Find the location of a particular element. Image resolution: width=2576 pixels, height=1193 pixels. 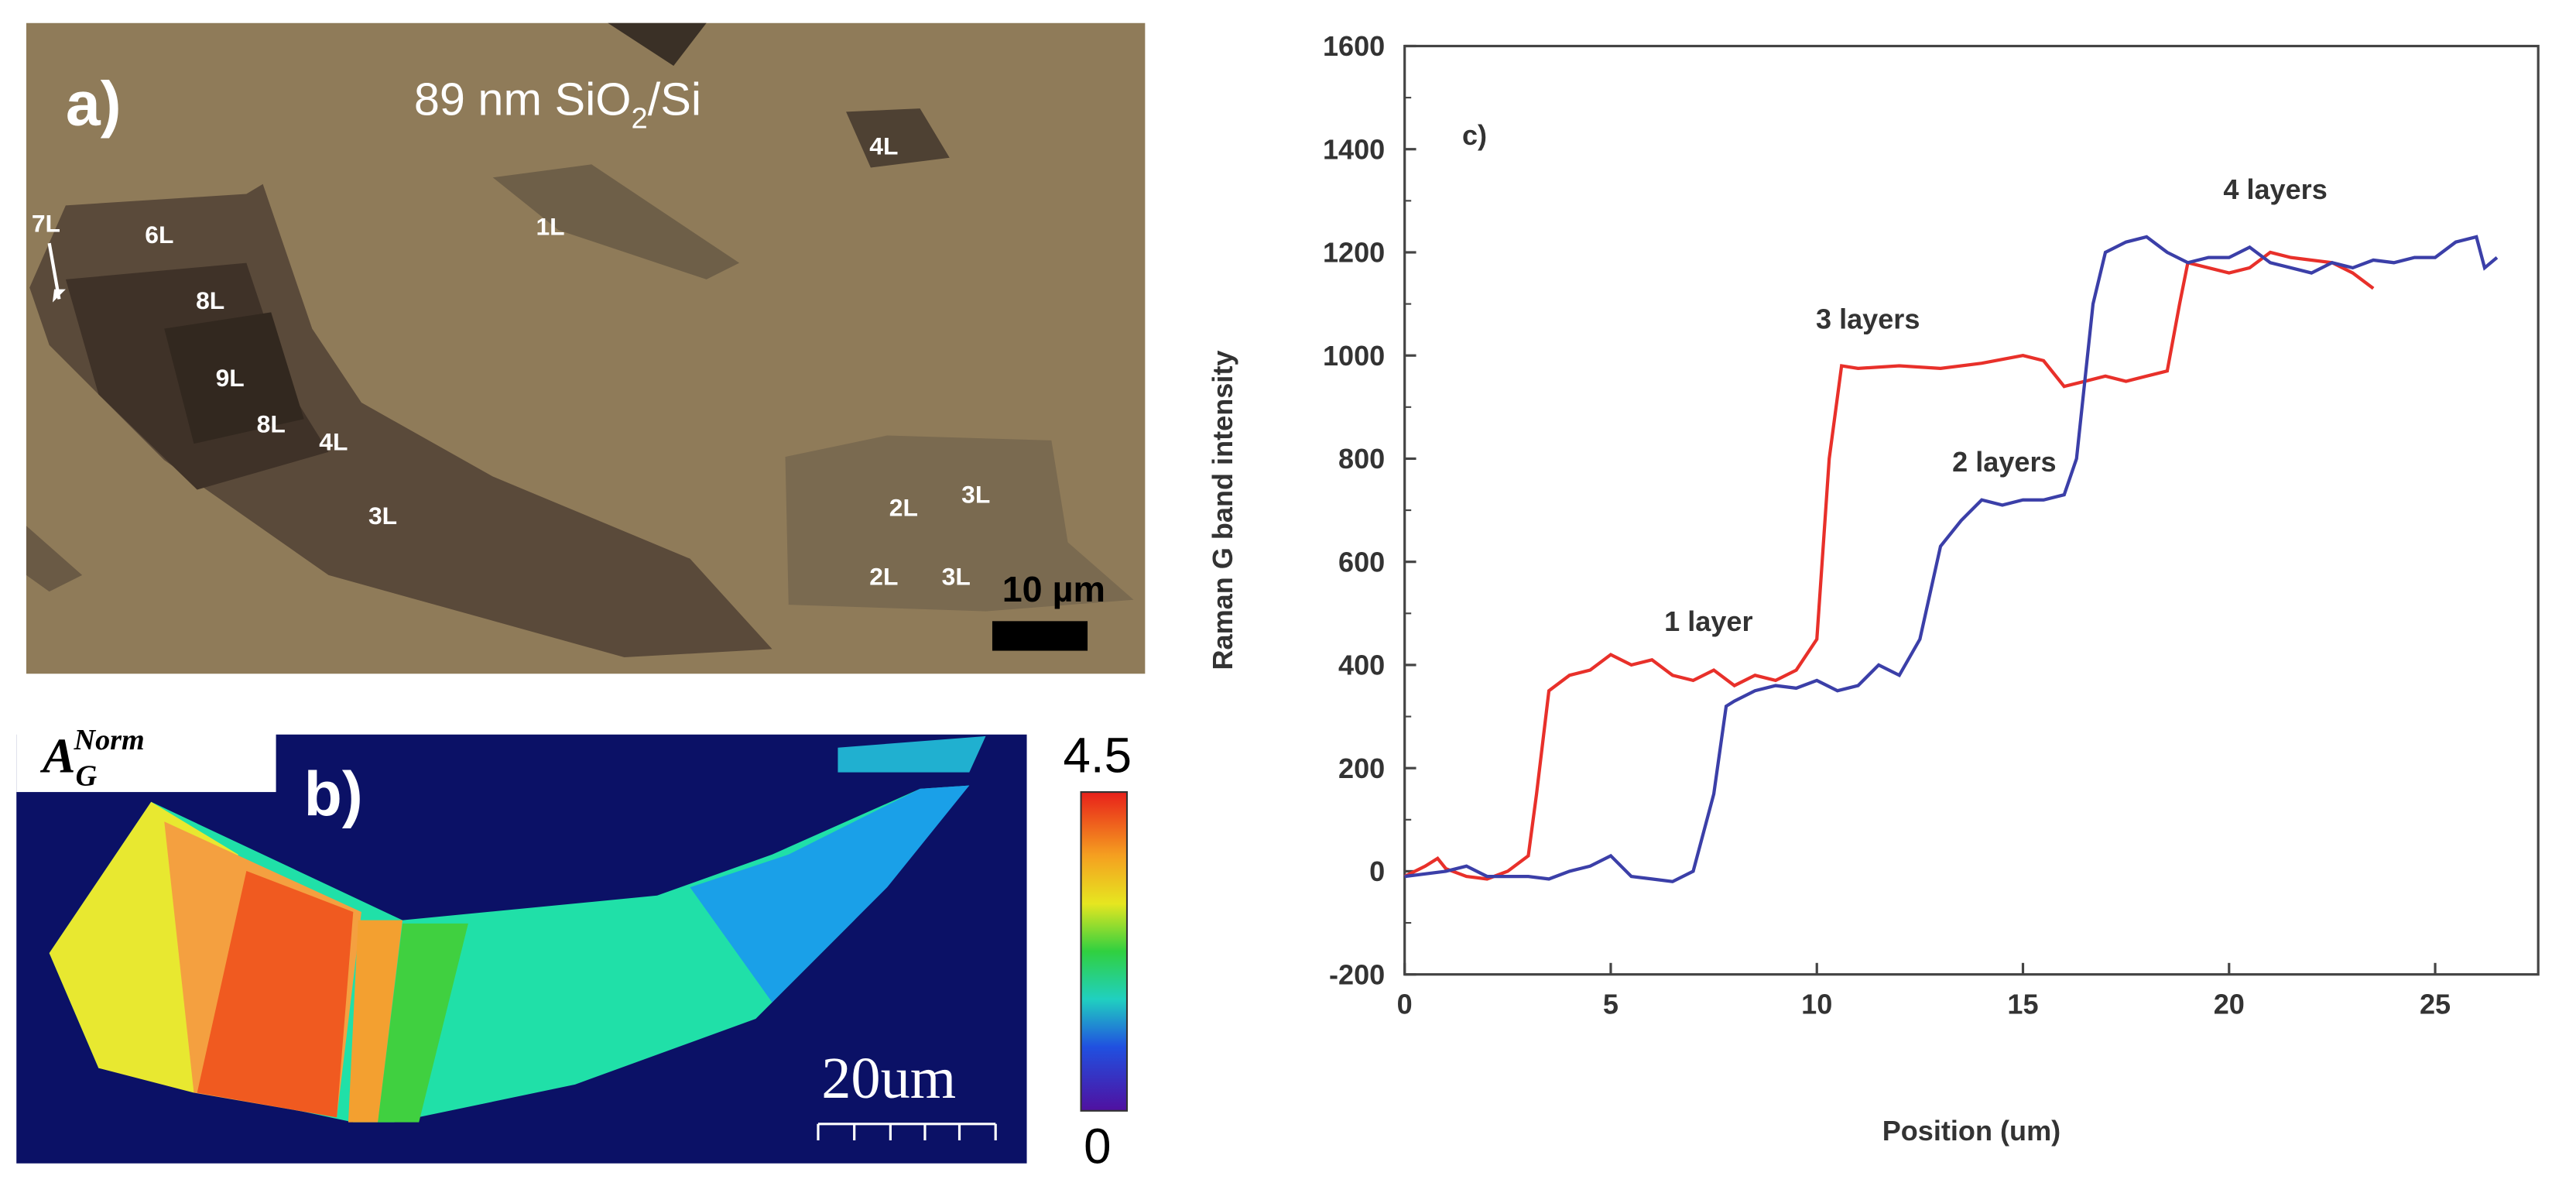

x-axis-label: Position (um) is located at coordinates (1971, 1131).